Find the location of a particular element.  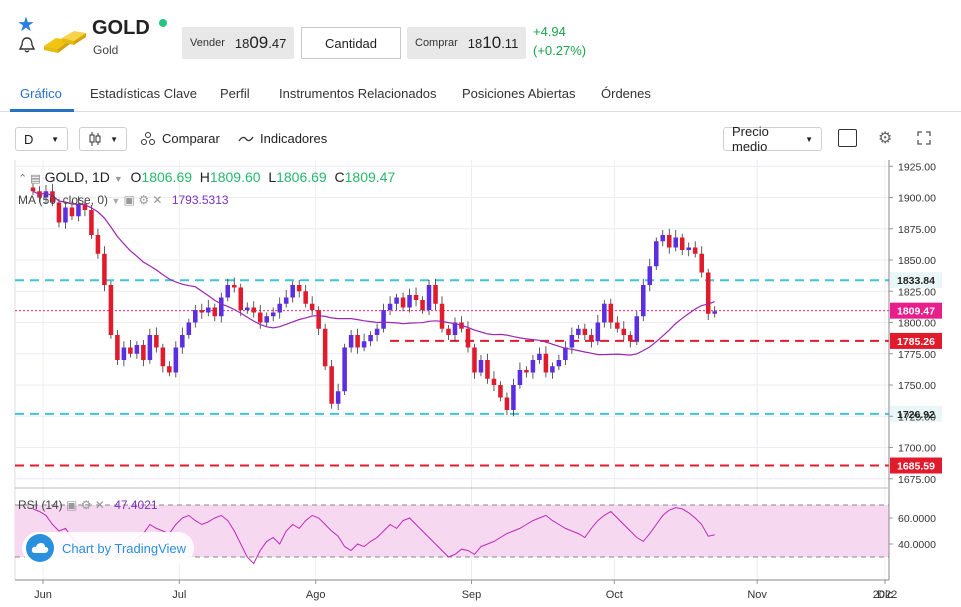

x-tick-label: 2022 is located at coordinates (885, 595).